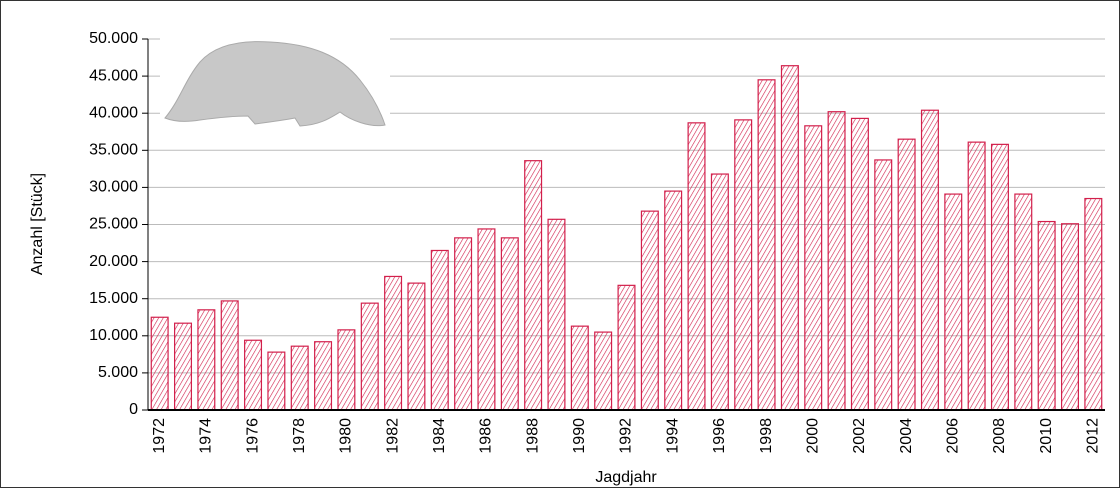 The width and height of the screenshot is (1120, 493). What do you see at coordinates (113, 112) in the screenshot?
I see `y-tick-label: 40.000` at bounding box center [113, 112].